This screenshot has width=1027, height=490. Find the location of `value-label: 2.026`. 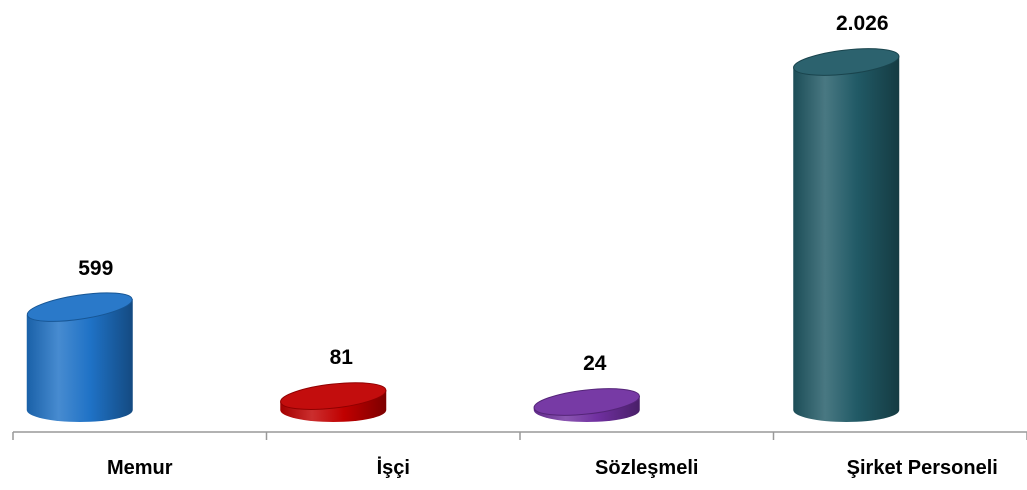

value-label: 2.026 is located at coordinates (862, 23).